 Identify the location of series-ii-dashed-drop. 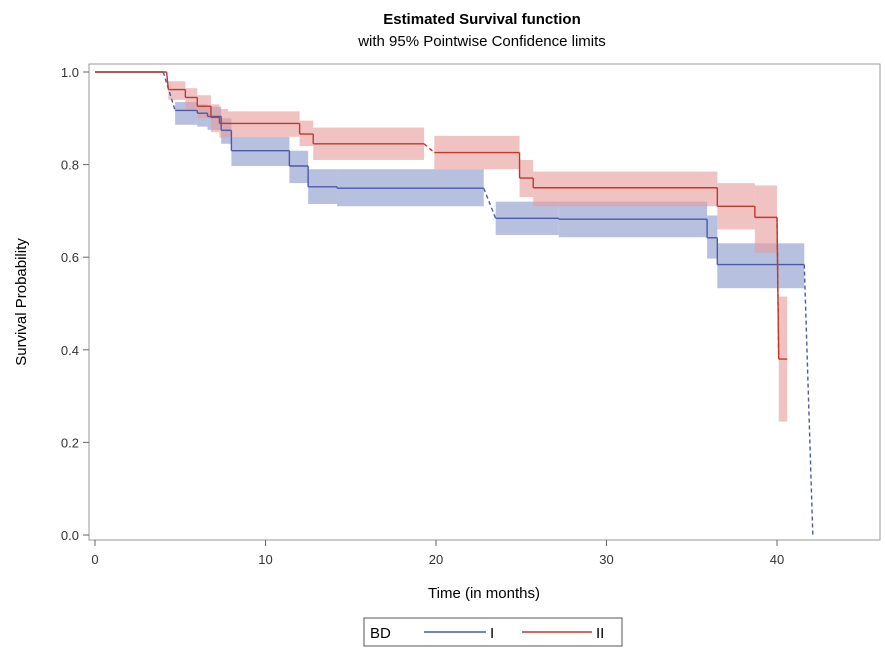
(778, 288).